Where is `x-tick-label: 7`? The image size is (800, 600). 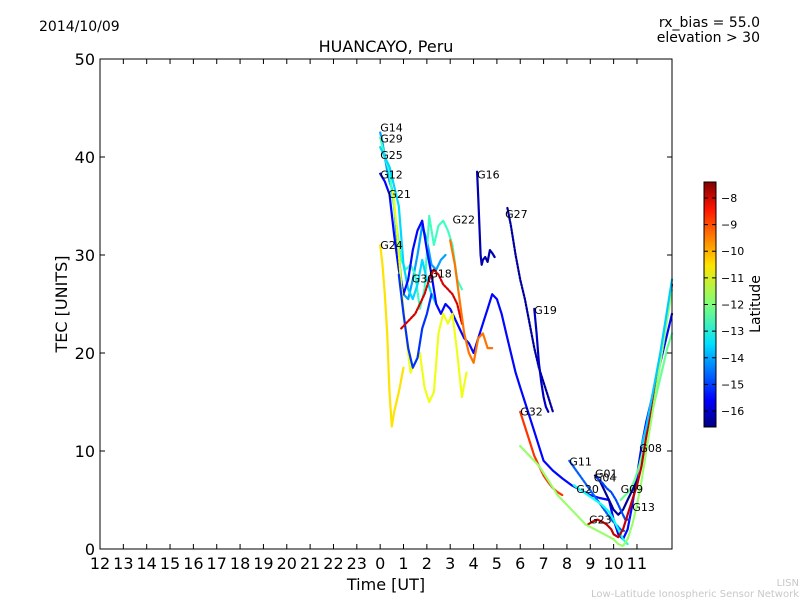
x-tick-label: 7 is located at coordinates (543, 563).